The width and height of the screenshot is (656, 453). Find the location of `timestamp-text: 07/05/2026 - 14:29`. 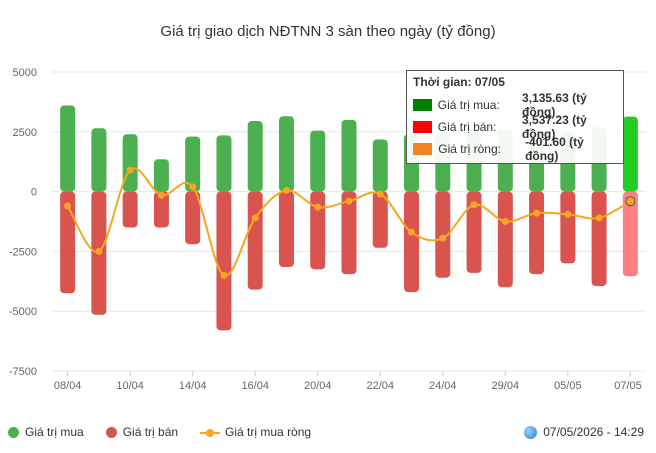

timestamp-text: 07/05/2026 - 14:29 is located at coordinates (593, 432).